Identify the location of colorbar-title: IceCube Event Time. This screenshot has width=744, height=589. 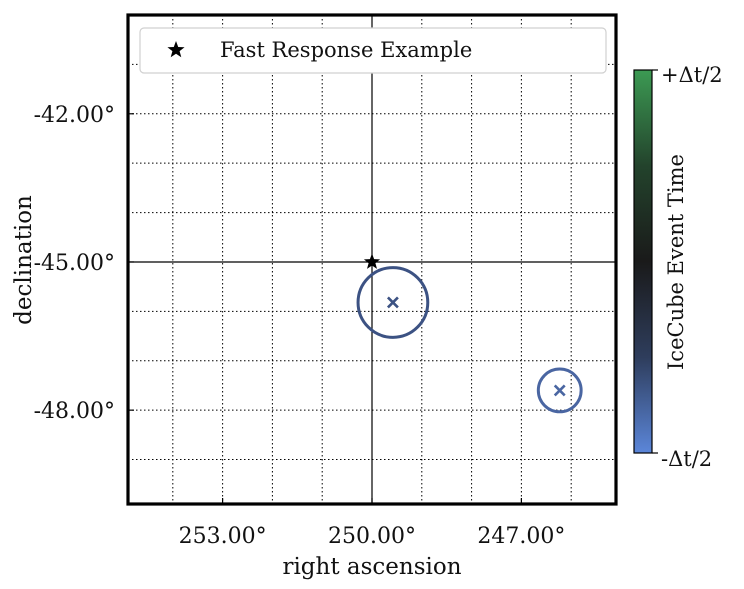
(676, 262).